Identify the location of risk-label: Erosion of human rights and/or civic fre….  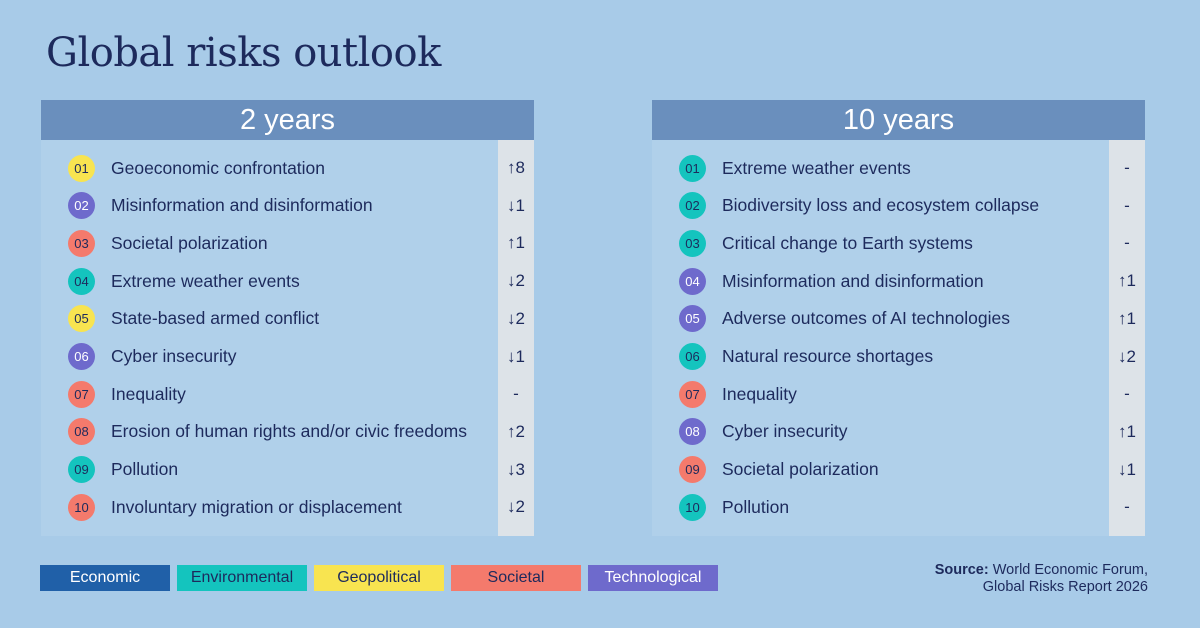
(289, 431).